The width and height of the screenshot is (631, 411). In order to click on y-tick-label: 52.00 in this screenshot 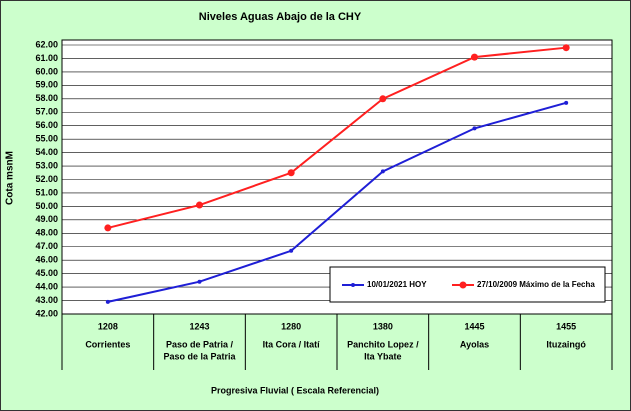, I will do `click(46, 179)`.